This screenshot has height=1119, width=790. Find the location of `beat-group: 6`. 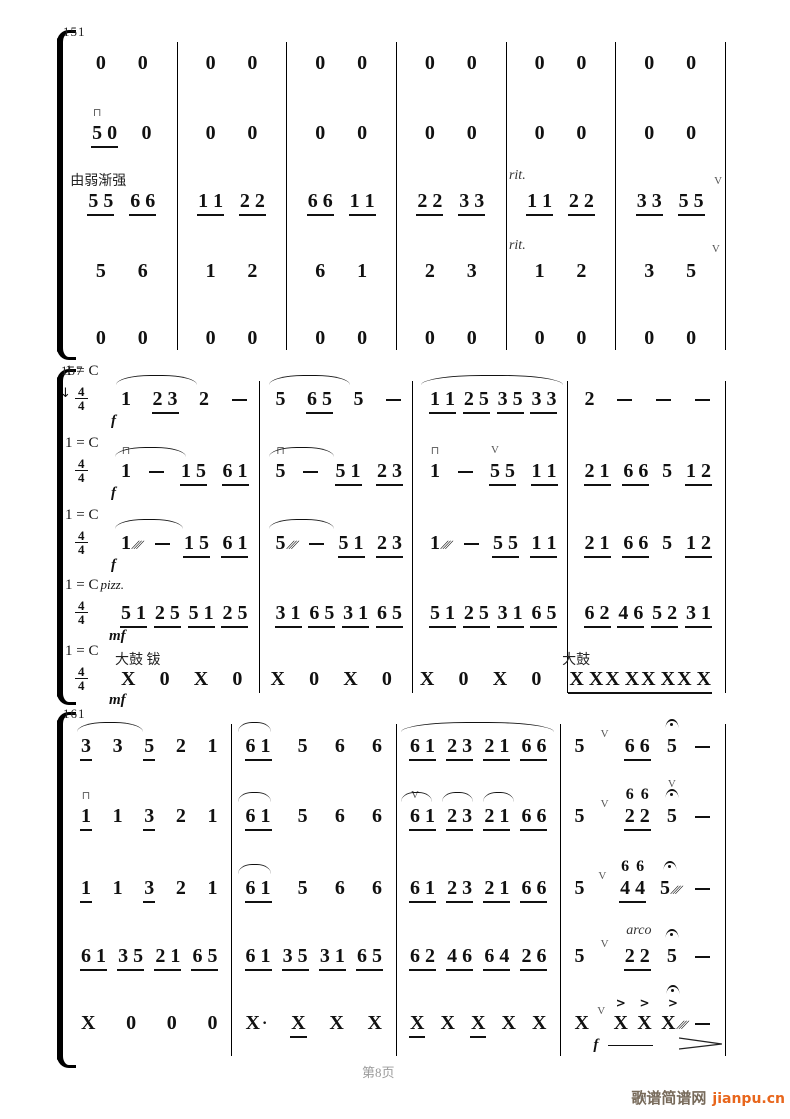

beat-group: 6 is located at coordinates (143, 273).